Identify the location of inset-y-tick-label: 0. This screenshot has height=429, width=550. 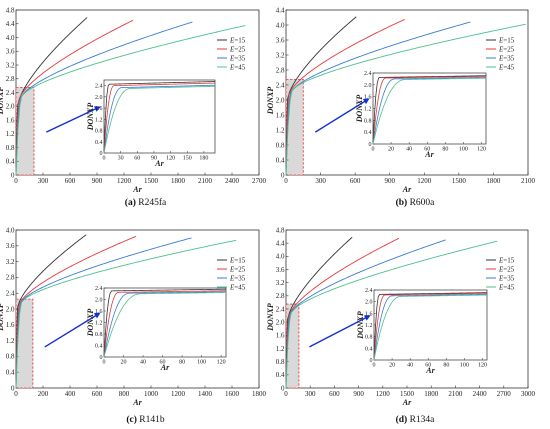
(371, 361).